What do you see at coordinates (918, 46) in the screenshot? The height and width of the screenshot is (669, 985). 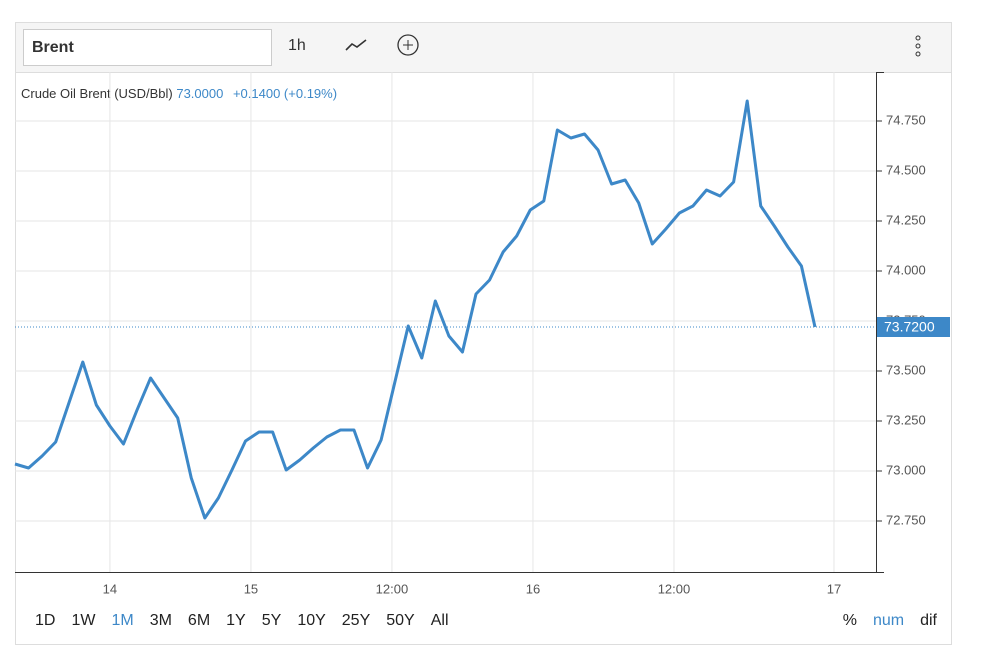 I see `menu-icon` at bounding box center [918, 46].